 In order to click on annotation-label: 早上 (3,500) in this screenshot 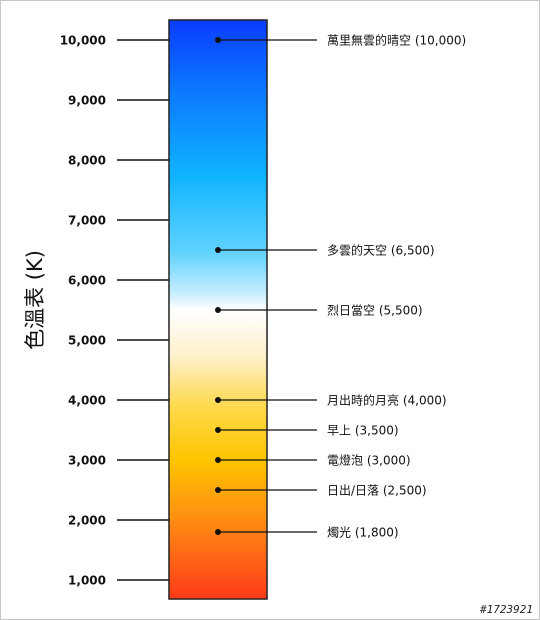, I will do `click(363, 431)`.